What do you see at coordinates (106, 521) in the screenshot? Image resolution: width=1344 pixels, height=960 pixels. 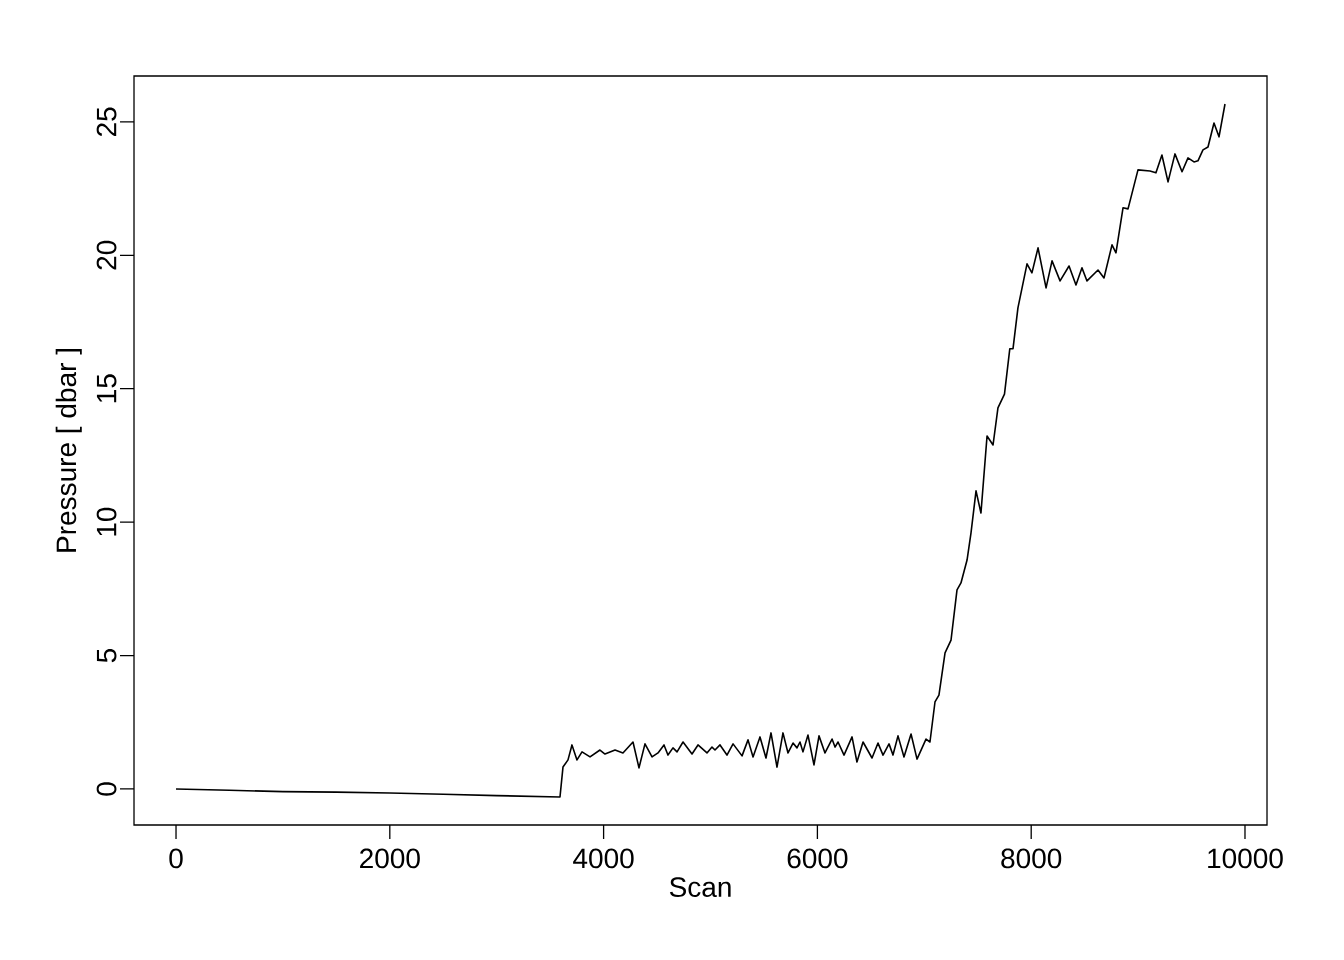 I see `y-tick-label: 10` at bounding box center [106, 521].